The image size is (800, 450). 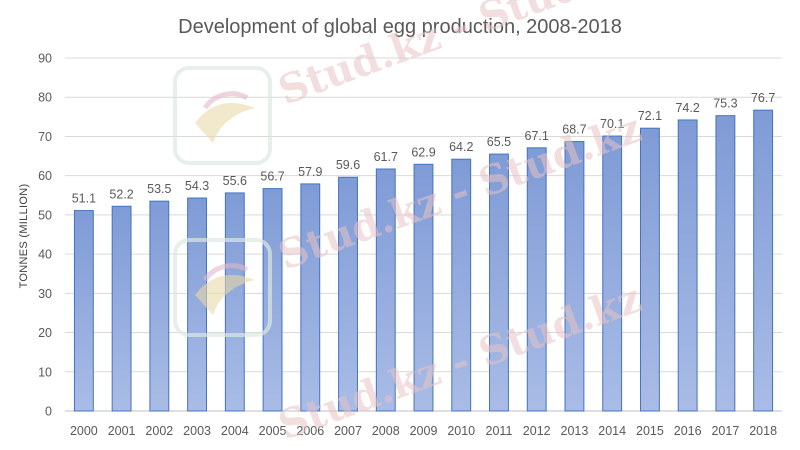 I want to click on bar-2002, so click(x=159, y=306).